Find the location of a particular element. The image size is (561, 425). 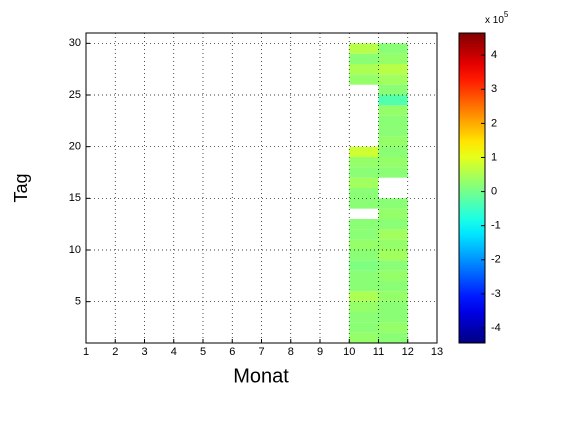

x-tick-label: 11 is located at coordinates (378, 352).